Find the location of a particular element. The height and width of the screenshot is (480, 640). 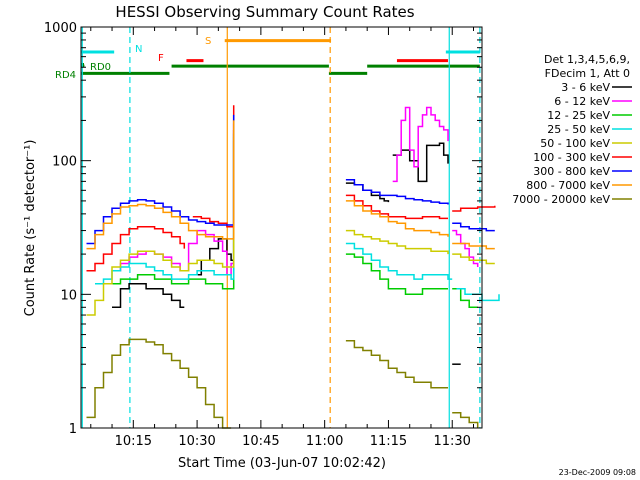

observing-flags: N F S RD0 RD4 is located at coordinates (267, 58).